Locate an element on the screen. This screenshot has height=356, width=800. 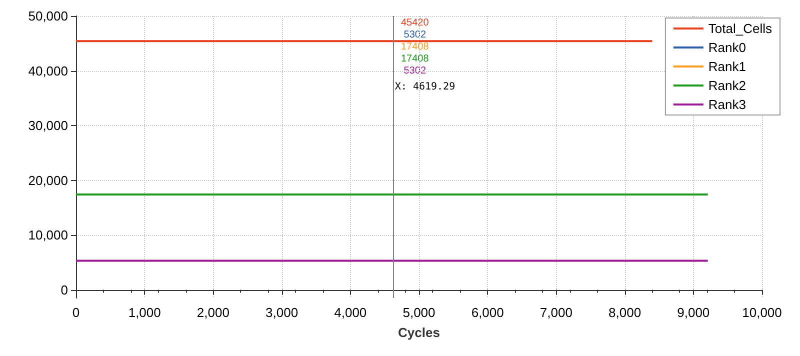
annotation: 45420 is located at coordinates (415, 23).